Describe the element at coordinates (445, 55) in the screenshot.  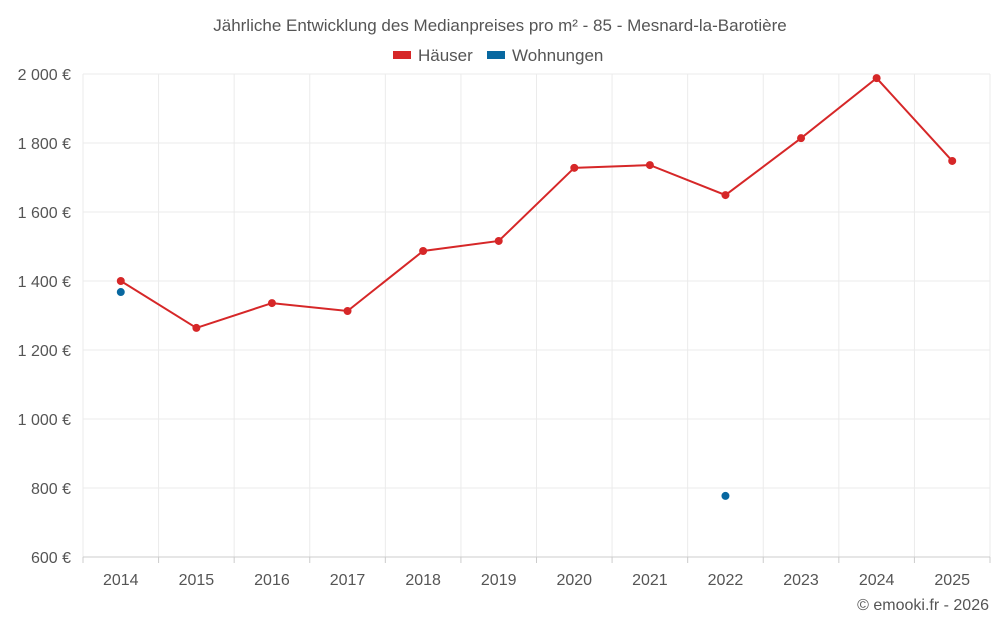
I see `legend-label: Häuser` at that location.